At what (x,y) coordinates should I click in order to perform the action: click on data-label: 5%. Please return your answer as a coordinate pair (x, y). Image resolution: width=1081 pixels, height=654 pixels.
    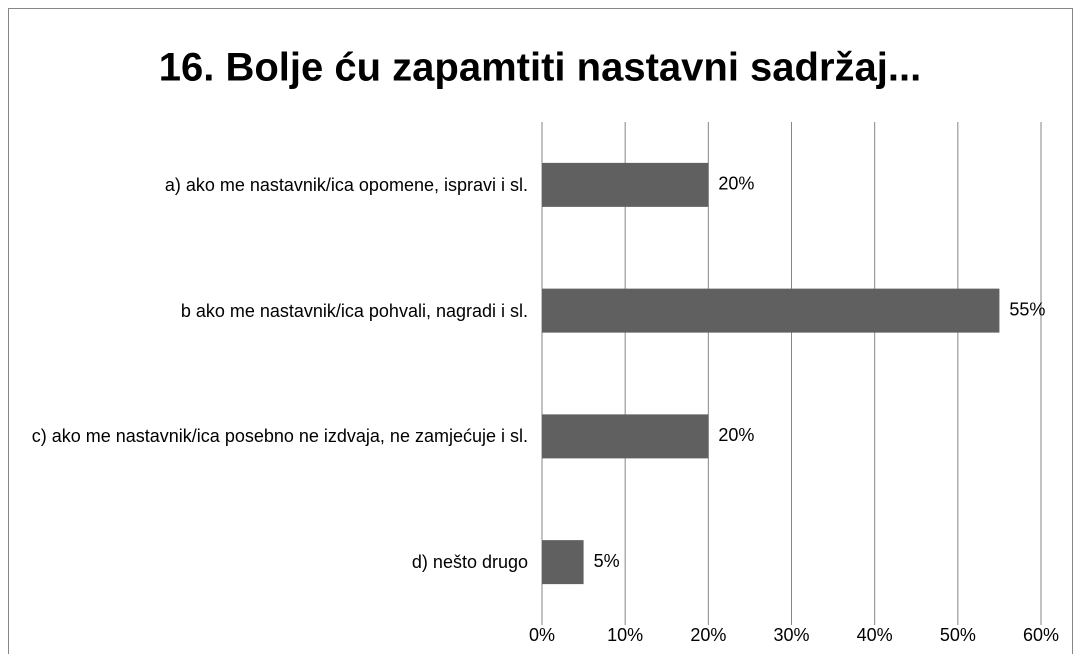
    Looking at the image, I should click on (607, 561).